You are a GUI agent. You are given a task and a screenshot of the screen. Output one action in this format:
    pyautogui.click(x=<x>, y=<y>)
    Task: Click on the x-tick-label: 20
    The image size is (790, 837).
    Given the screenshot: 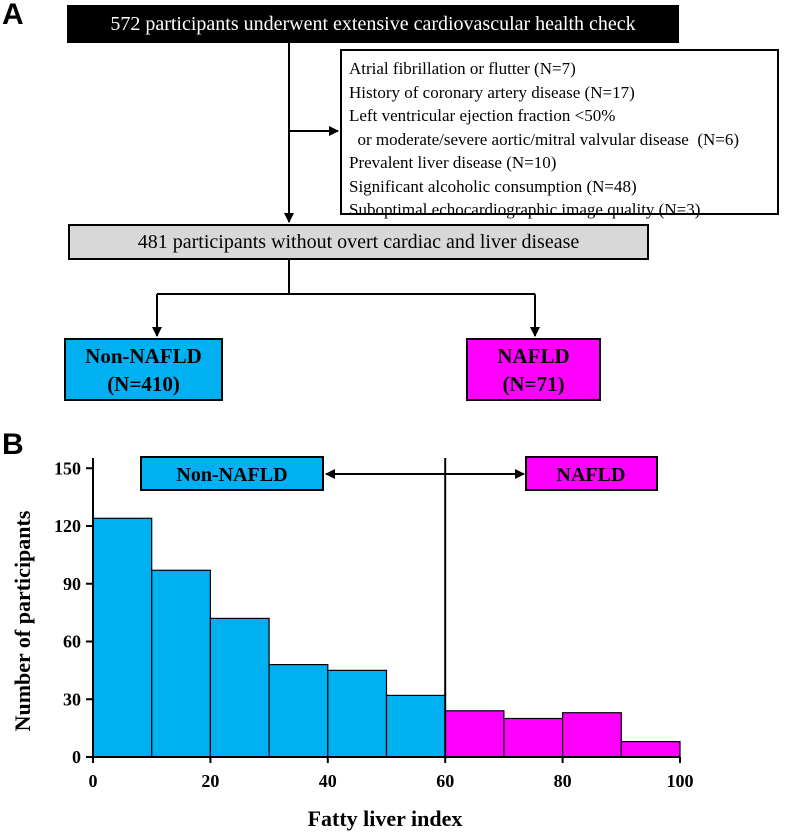 What is the action you would take?
    pyautogui.click(x=210, y=781)
    